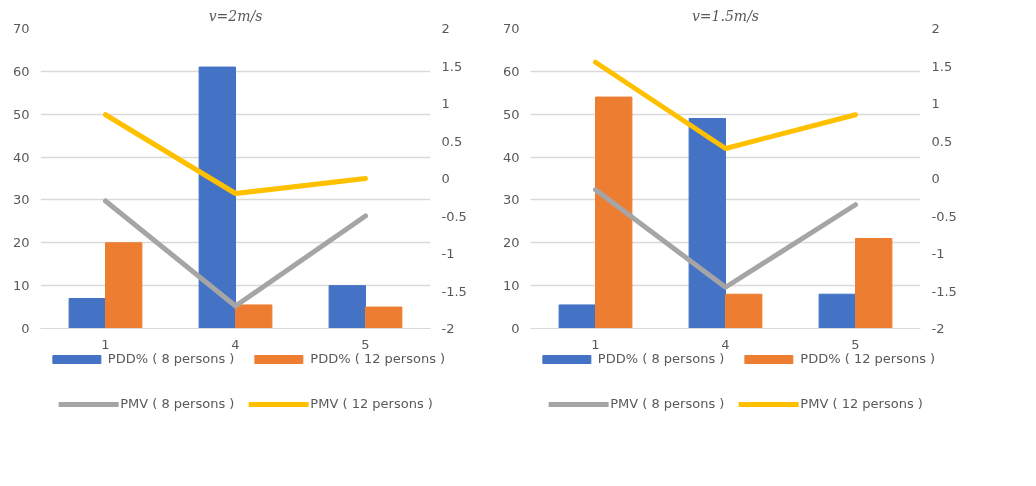 The image size is (1036, 486). What do you see at coordinates (725, 15) in the screenshot?
I see `chart-title: v=1.5m/s` at bounding box center [725, 15].